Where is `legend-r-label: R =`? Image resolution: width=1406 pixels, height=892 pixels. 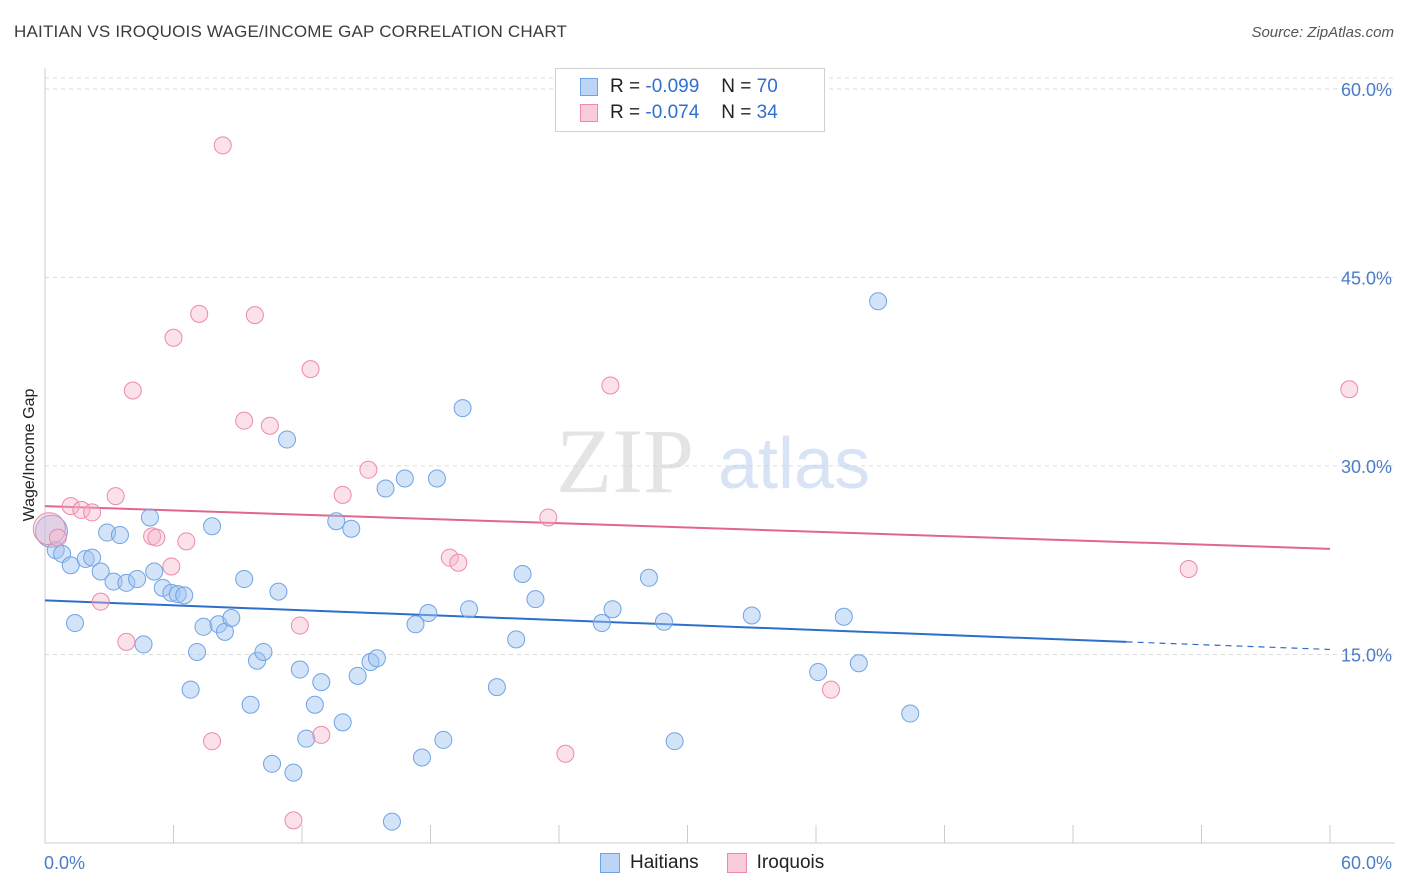
legend-r-label: R = is located at coordinates (625, 112).